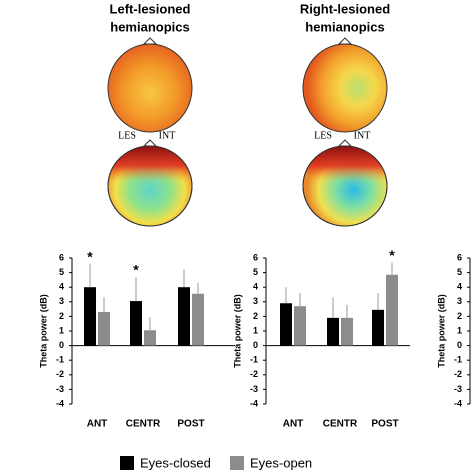  Describe the element at coordinates (216, 462) in the screenshot. I see `legend: Eyes-closed Eyes-open` at that location.